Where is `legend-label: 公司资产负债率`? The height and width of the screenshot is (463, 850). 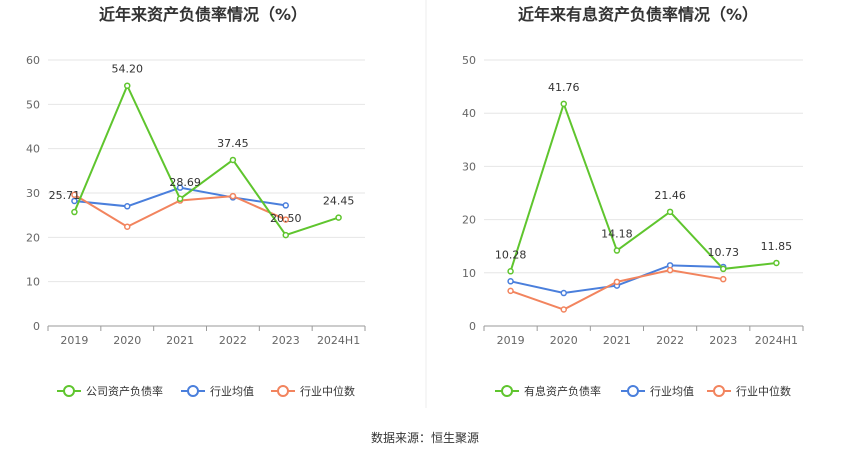
legend-label: 公司资产负债率 is located at coordinates (124, 391).